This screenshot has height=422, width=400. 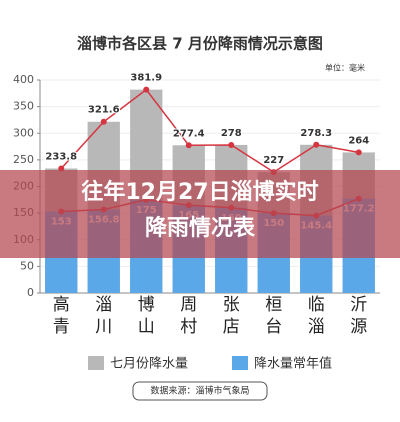 I want to click on value-label: 227, so click(x=273, y=160).